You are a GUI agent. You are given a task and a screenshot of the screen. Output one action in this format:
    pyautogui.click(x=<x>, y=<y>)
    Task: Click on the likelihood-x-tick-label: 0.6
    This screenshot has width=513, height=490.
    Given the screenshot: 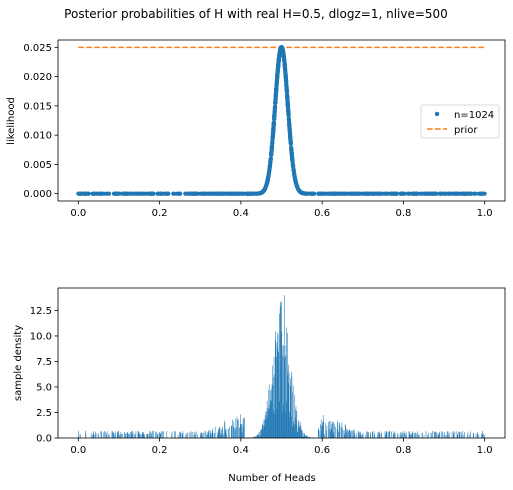 What is the action you would take?
    pyautogui.click(x=322, y=213)
    